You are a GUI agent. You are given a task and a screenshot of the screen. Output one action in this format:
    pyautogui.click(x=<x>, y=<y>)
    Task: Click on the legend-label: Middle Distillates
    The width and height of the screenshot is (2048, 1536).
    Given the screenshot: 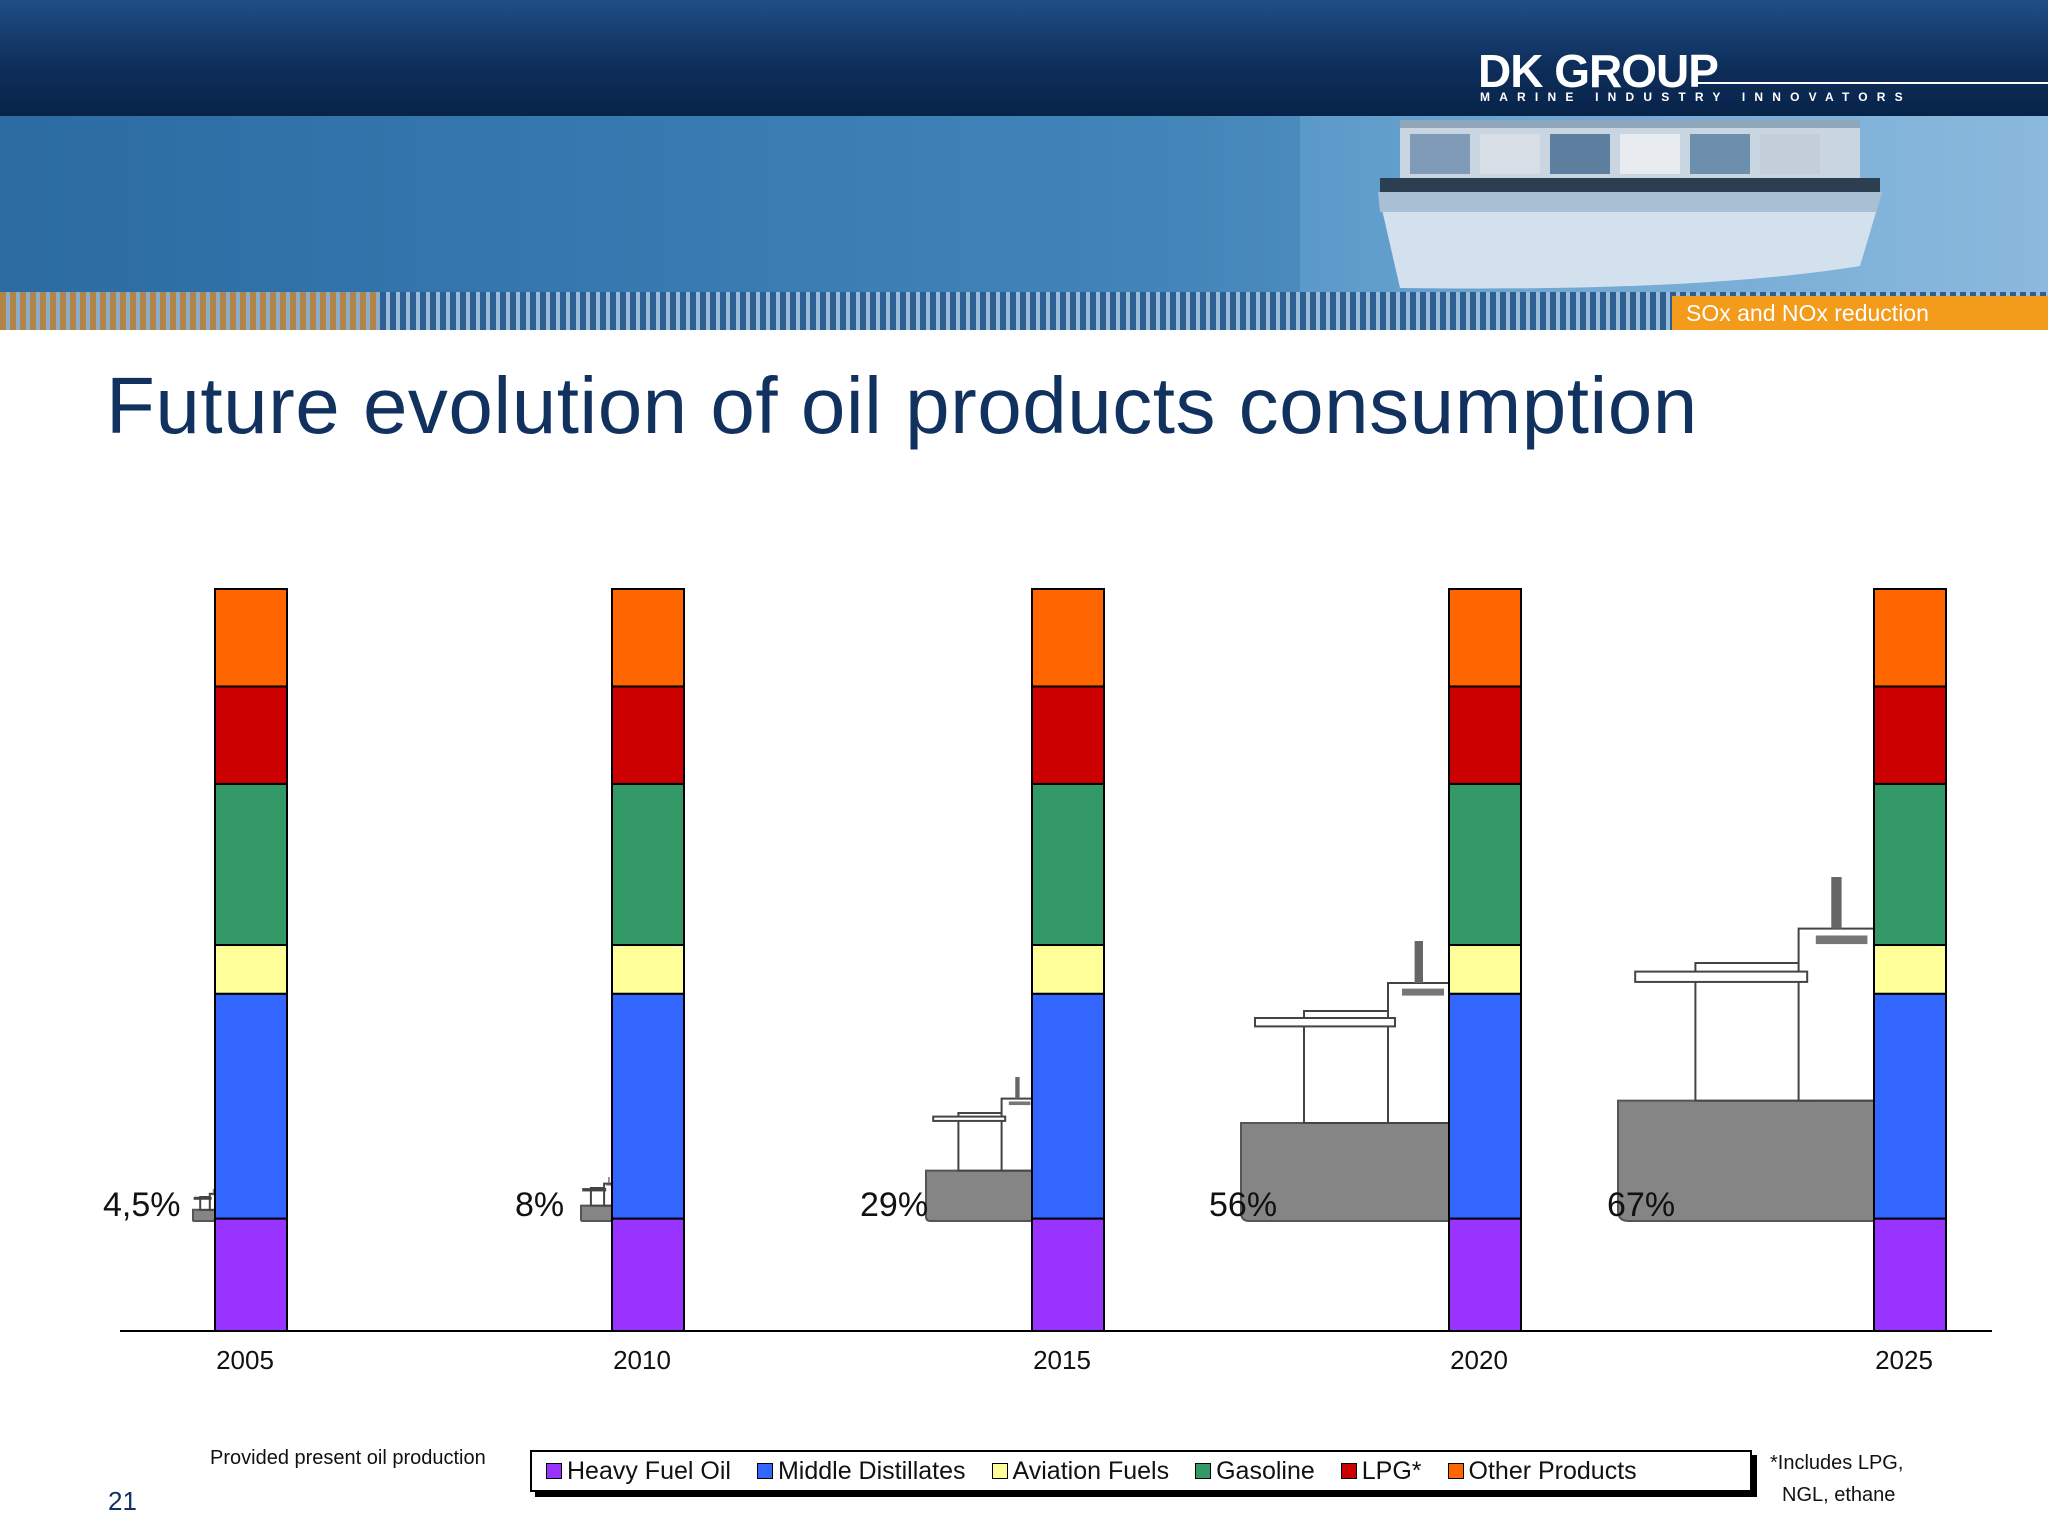 What is the action you would take?
    pyautogui.click(x=871, y=1470)
    